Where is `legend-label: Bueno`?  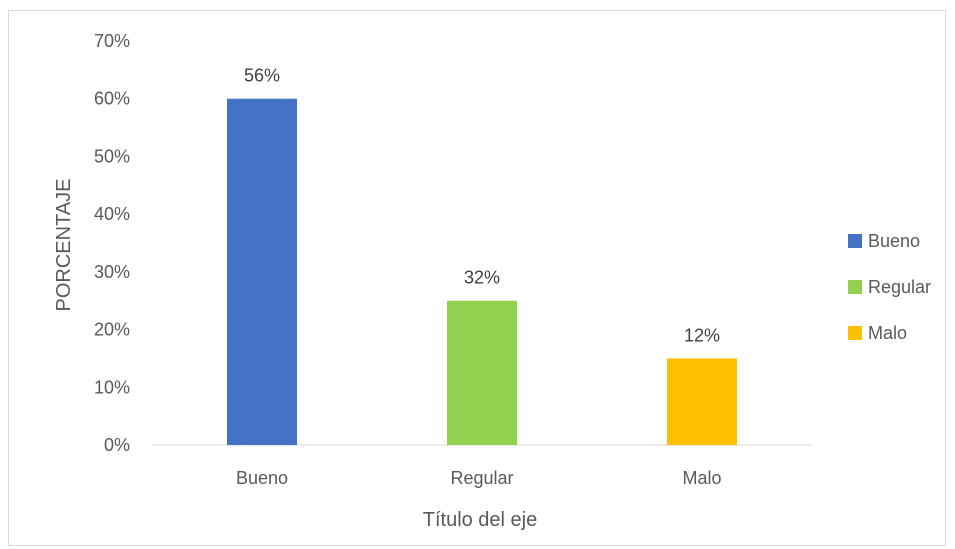
legend-label: Bueno is located at coordinates (894, 241).